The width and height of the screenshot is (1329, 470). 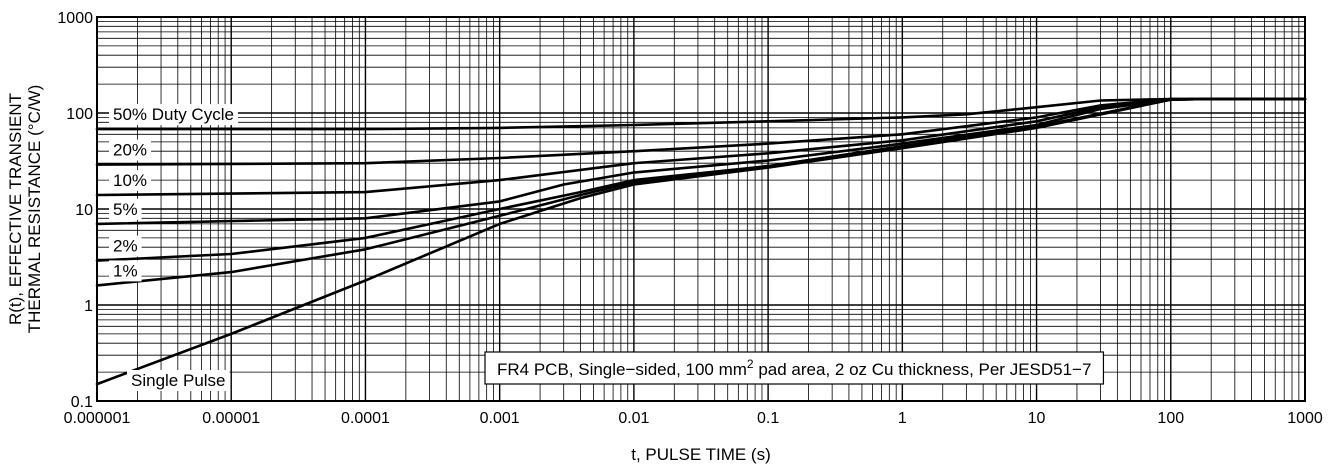 I want to click on series-label-1: 20%, so click(x=130, y=150).